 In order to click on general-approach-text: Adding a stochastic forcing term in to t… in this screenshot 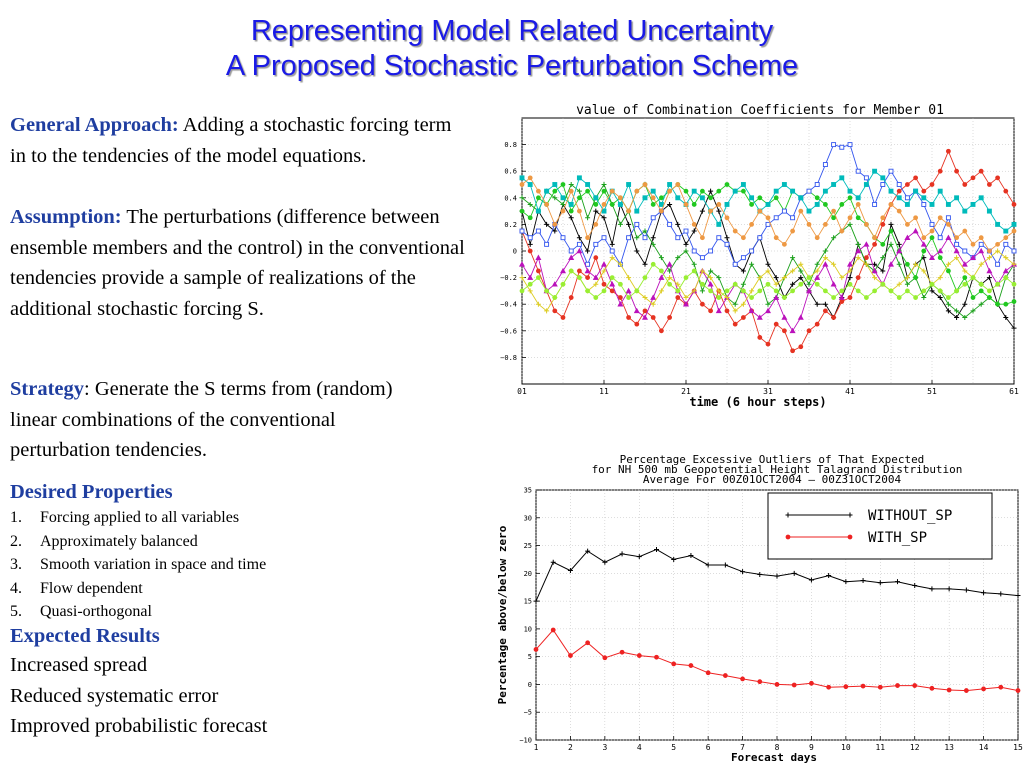, I will do `click(231, 140)`.